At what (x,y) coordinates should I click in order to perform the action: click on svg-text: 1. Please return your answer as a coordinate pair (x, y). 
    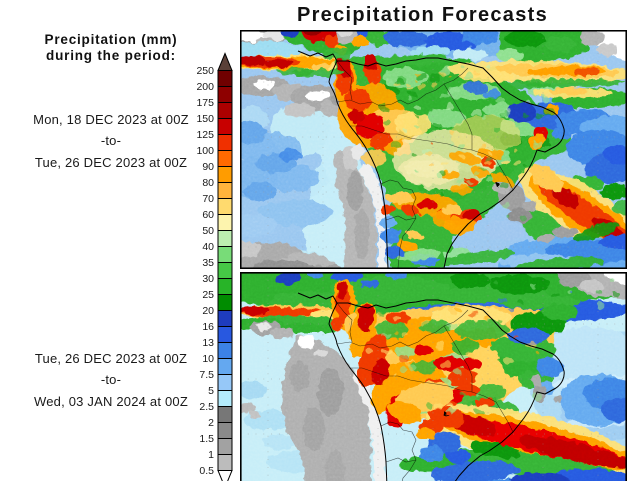
    Looking at the image, I should click on (211, 455).